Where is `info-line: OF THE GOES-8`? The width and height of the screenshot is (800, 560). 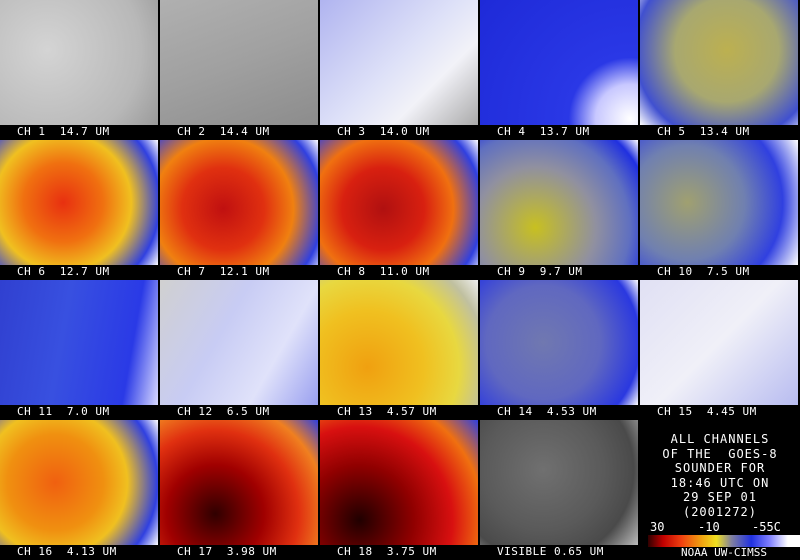 info-line: OF THE GOES-8 is located at coordinates (720, 453).